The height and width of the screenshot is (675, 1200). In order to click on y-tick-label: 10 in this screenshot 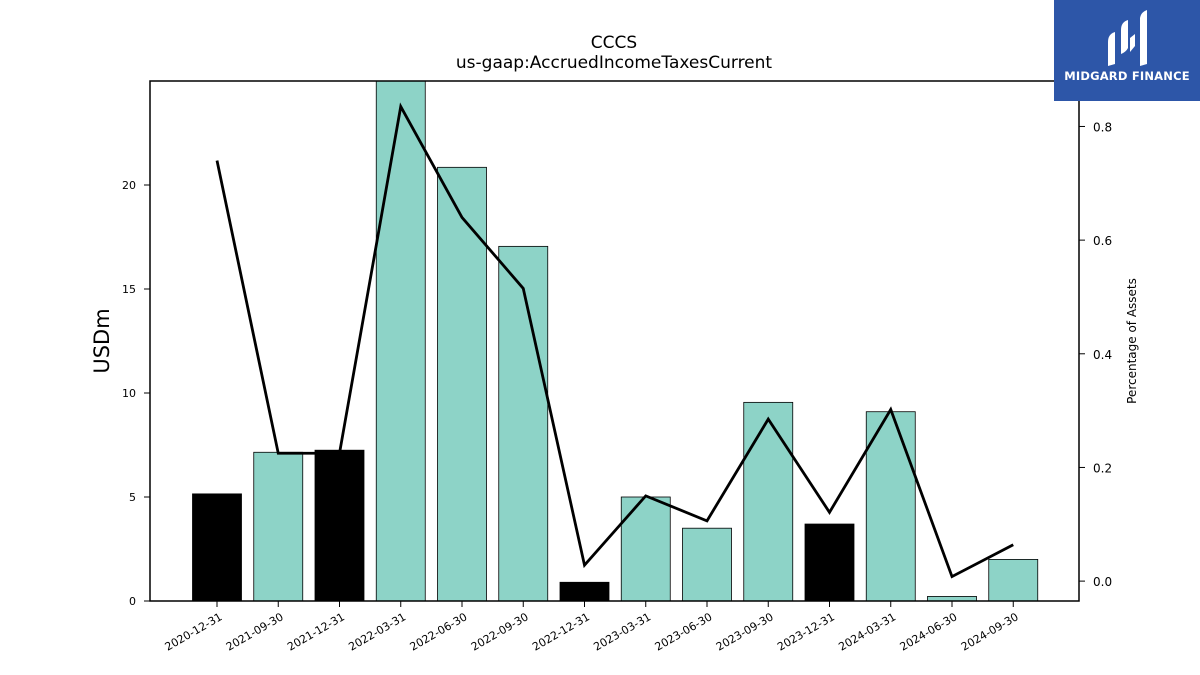, I will do `click(129, 393)`.